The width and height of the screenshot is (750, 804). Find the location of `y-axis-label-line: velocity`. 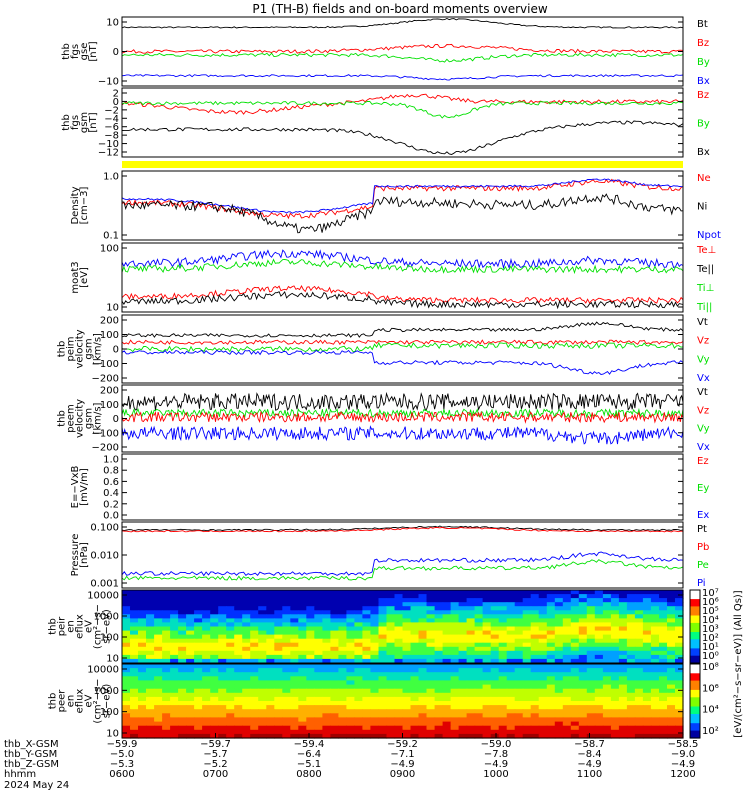

y-axis-label-line: velocity is located at coordinates (80, 418).